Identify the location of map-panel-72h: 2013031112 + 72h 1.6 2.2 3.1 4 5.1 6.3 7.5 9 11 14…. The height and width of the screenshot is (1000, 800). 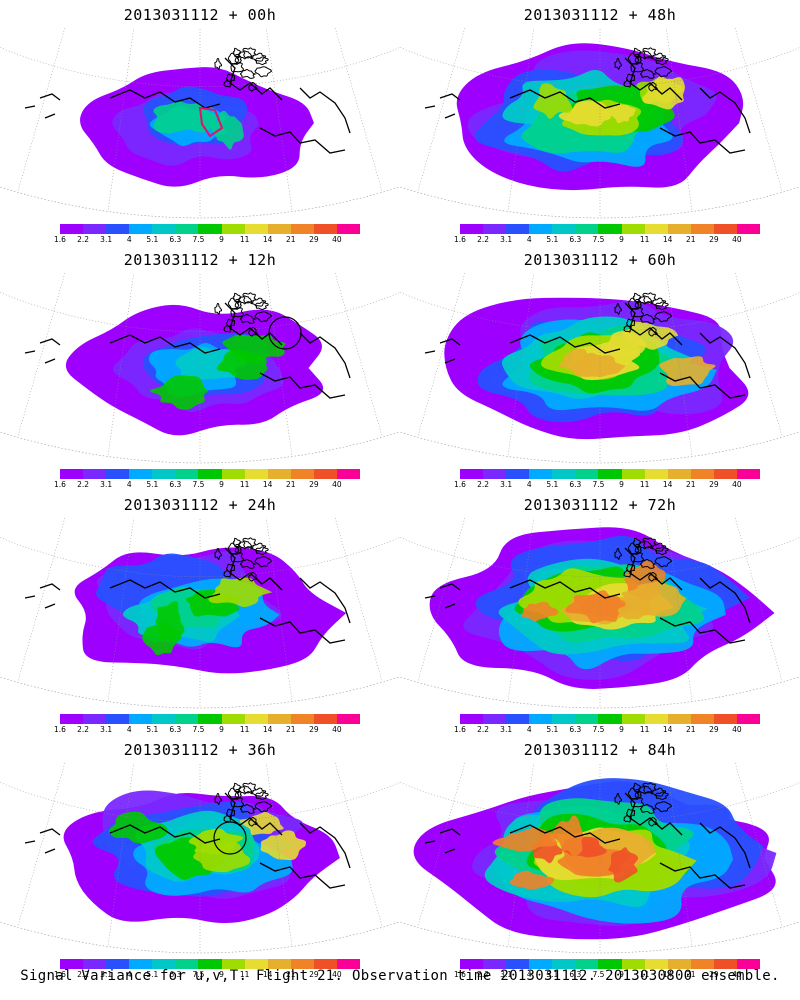
(600, 612).